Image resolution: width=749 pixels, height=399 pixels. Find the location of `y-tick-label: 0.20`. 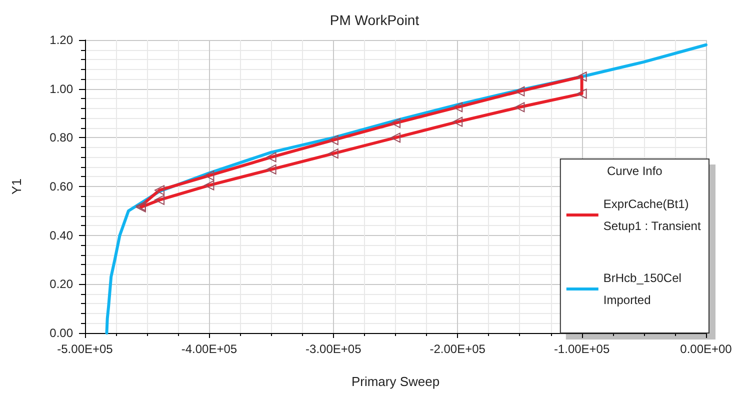

y-tick-label: 0.20 is located at coordinates (62, 284).